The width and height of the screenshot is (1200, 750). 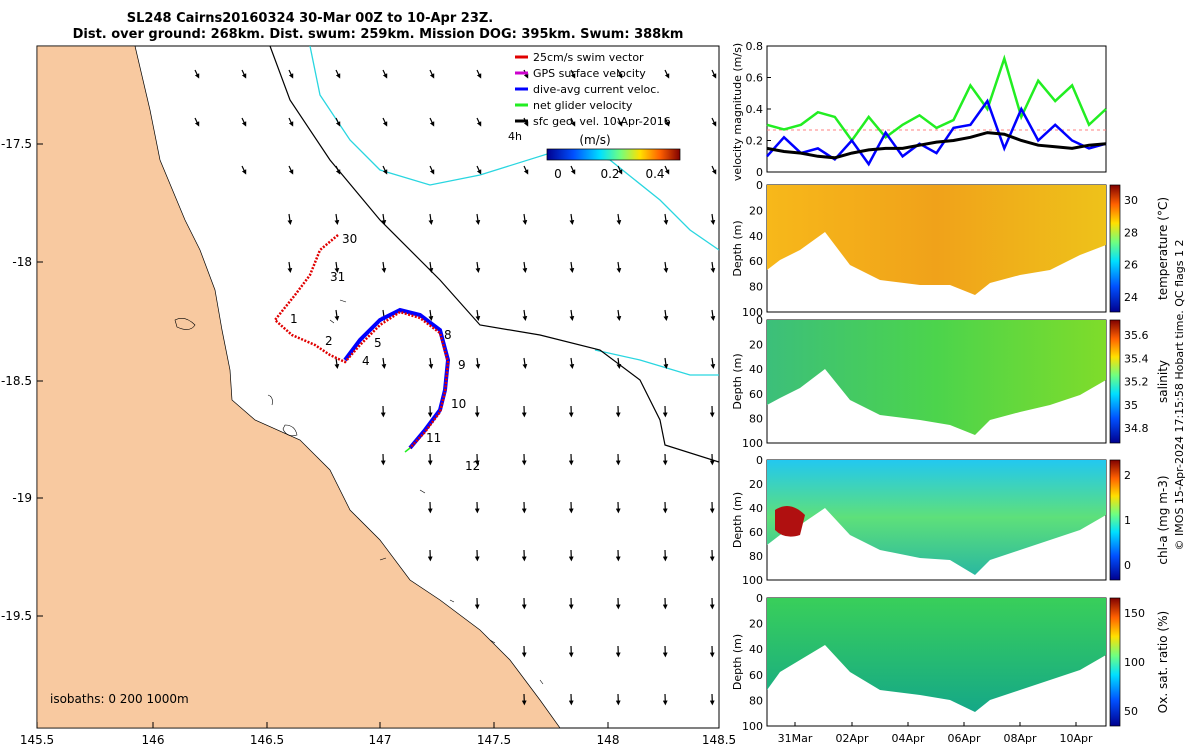 I want to click on salinity-panel, so click(x=936, y=381).